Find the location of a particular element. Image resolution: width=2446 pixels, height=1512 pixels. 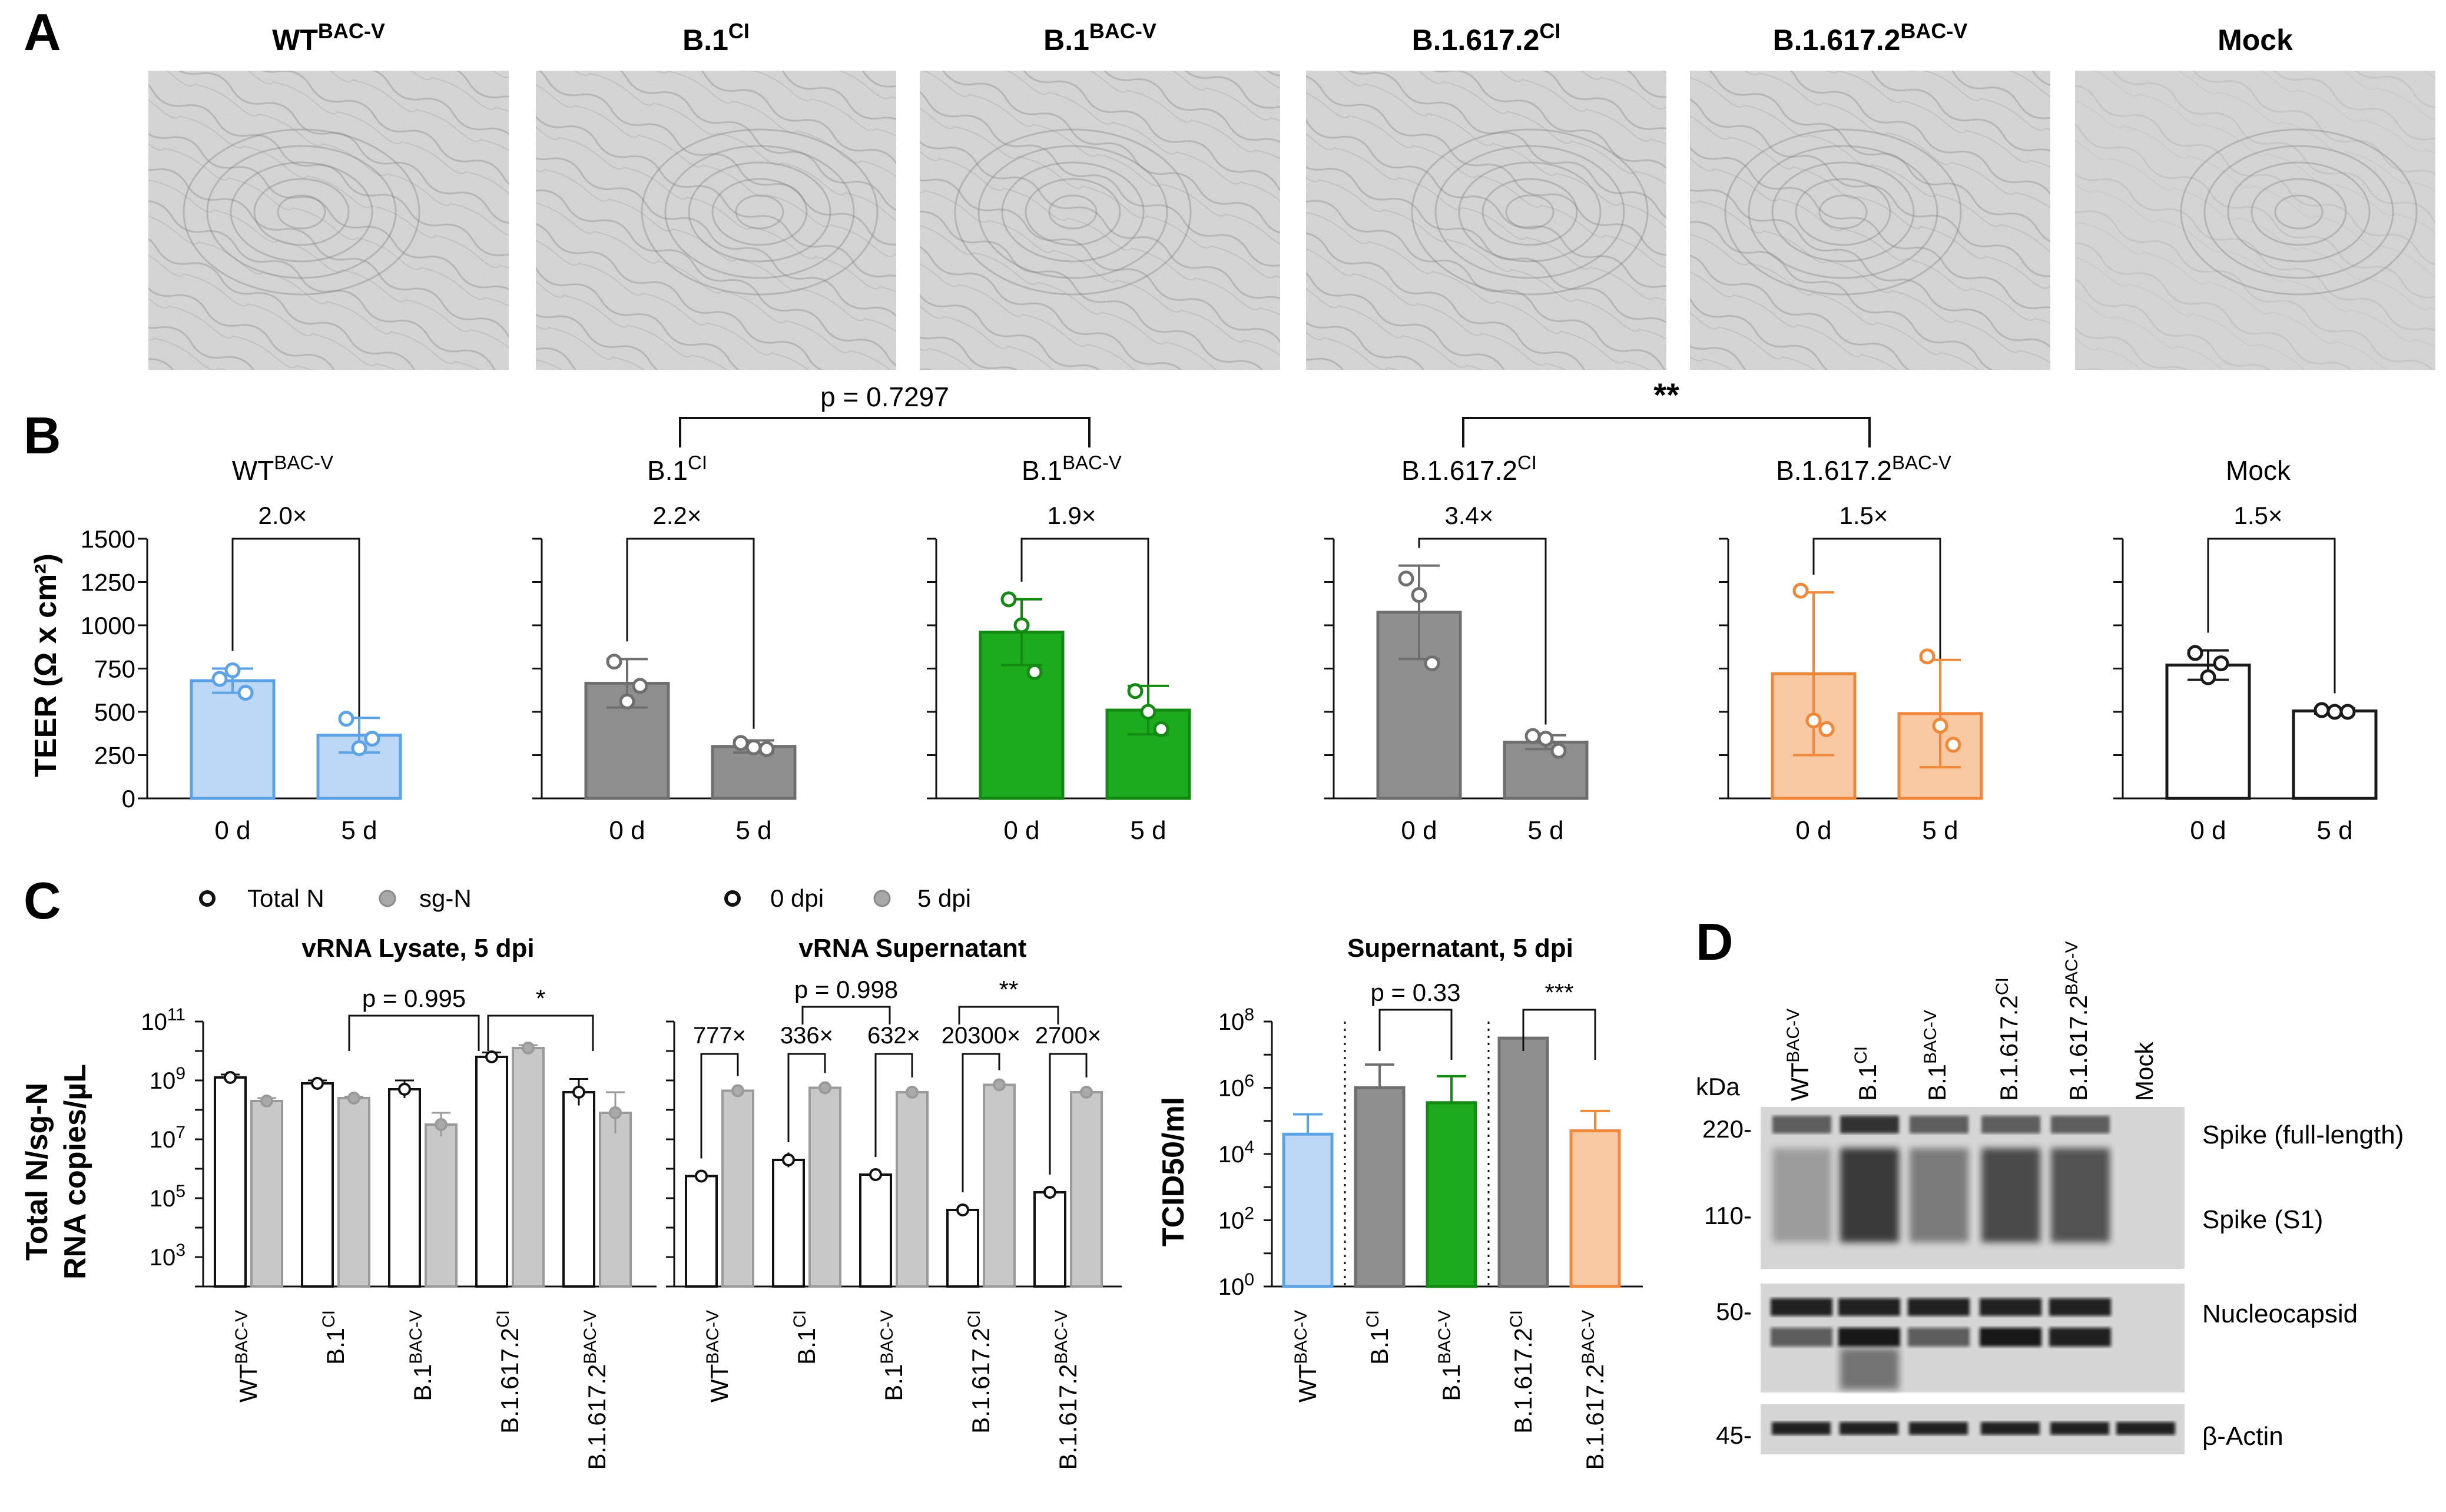

kda-marker-1: 110- is located at coordinates (1728, 1215).